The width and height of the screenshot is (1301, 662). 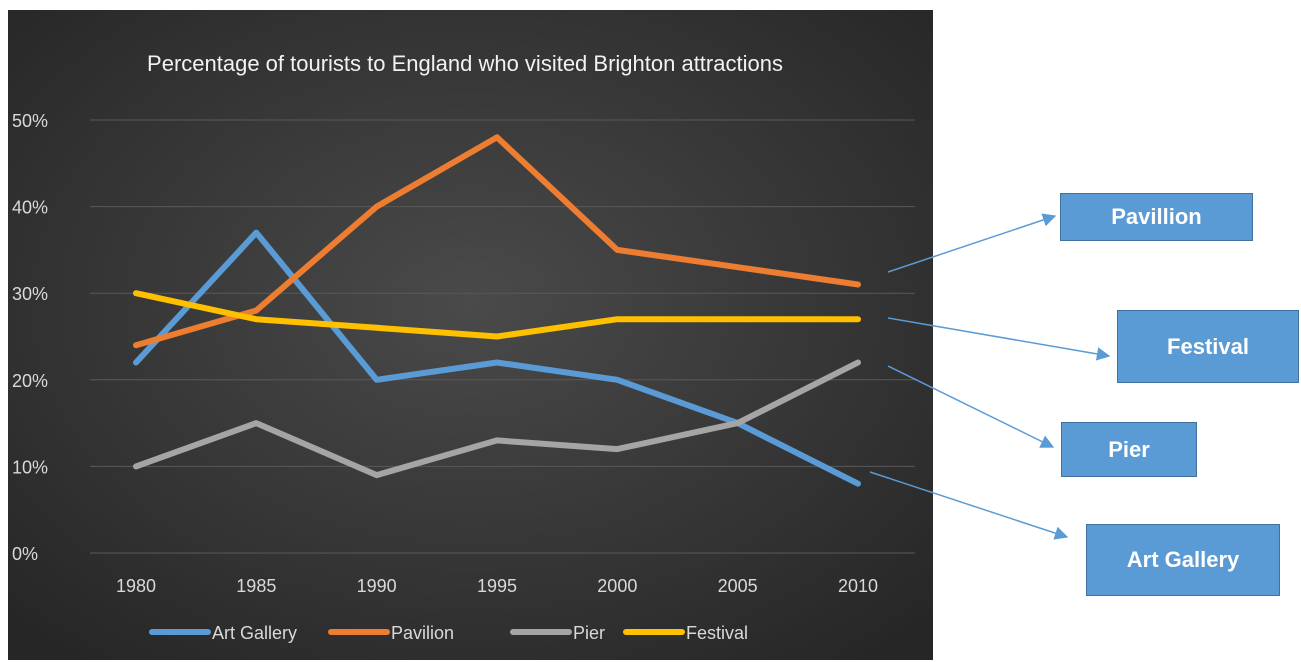 I want to click on callout-art-gallery: Art Gallery, so click(x=1183, y=560).